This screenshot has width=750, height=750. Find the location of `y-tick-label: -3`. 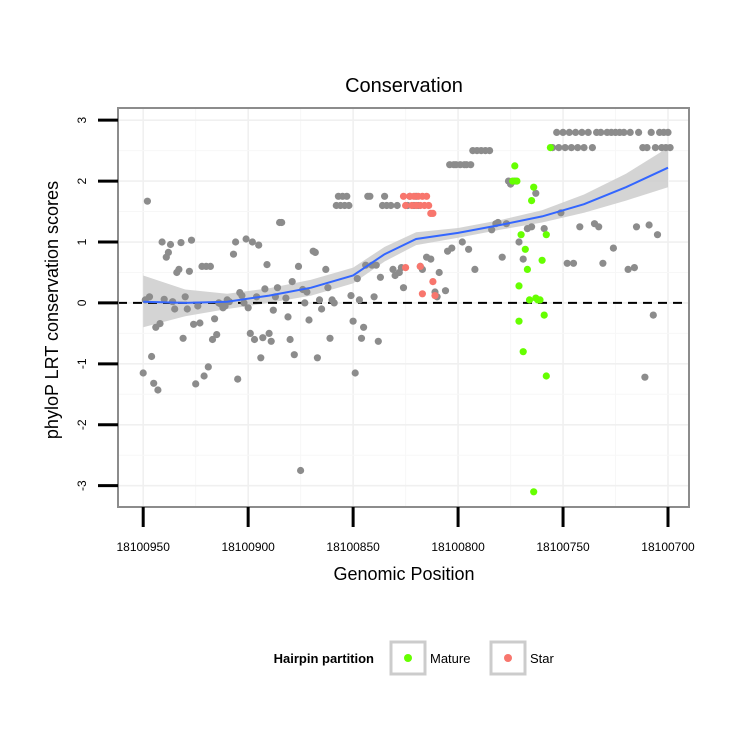

y-tick-label: -3 is located at coordinates (82, 485).